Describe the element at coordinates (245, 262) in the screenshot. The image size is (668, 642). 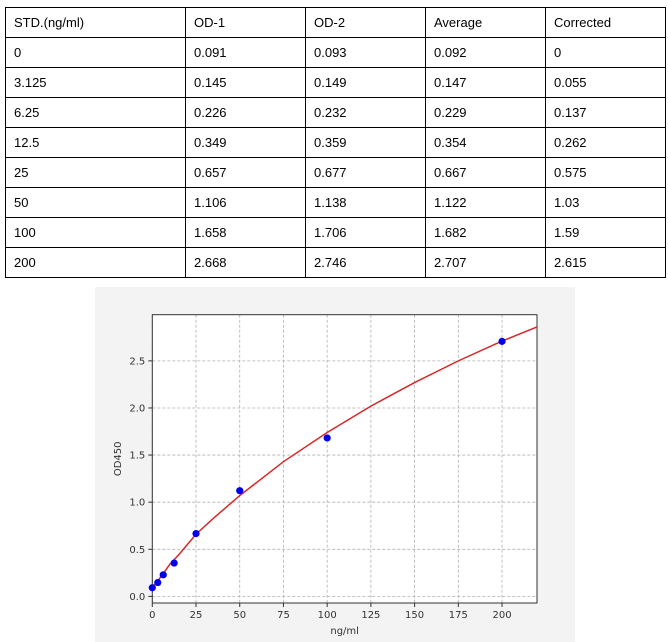
I see `table-cell: 2.668` at that location.